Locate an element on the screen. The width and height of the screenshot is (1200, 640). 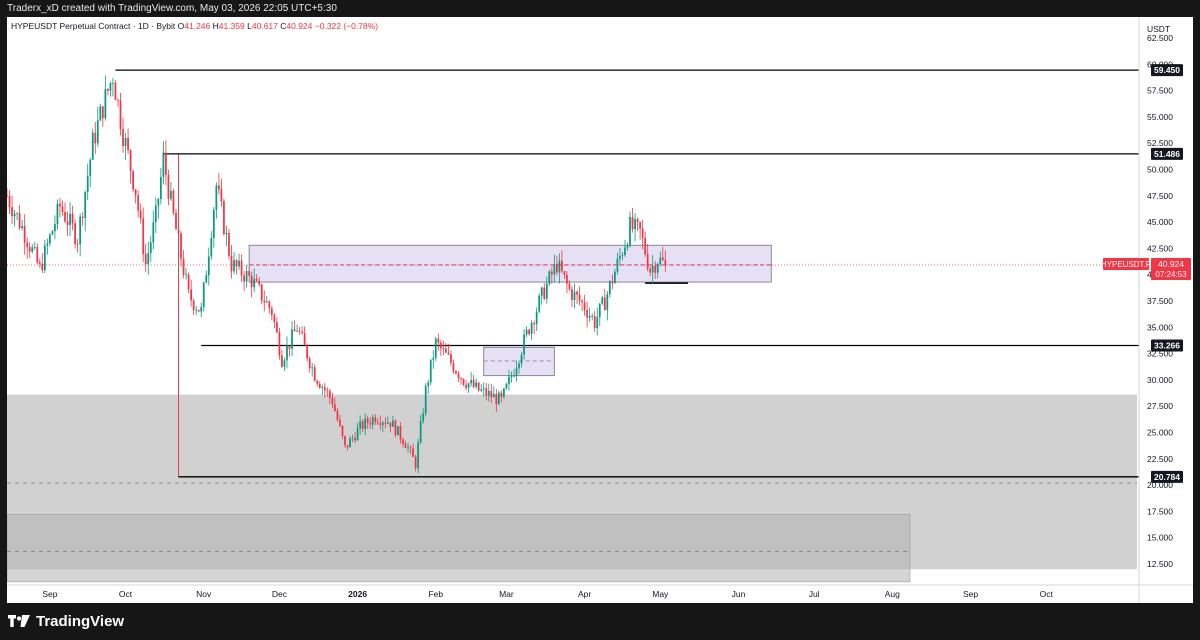
symbol-tag-bg is located at coordinates (1126, 263).